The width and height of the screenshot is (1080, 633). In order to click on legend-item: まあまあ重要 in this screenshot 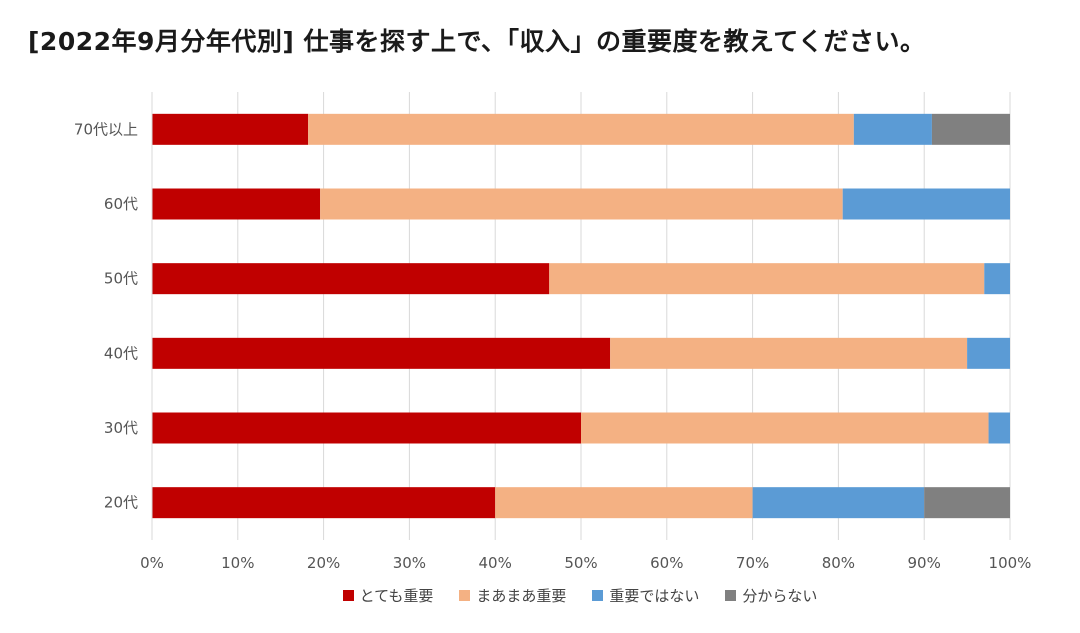, I will do `click(512, 595)`.